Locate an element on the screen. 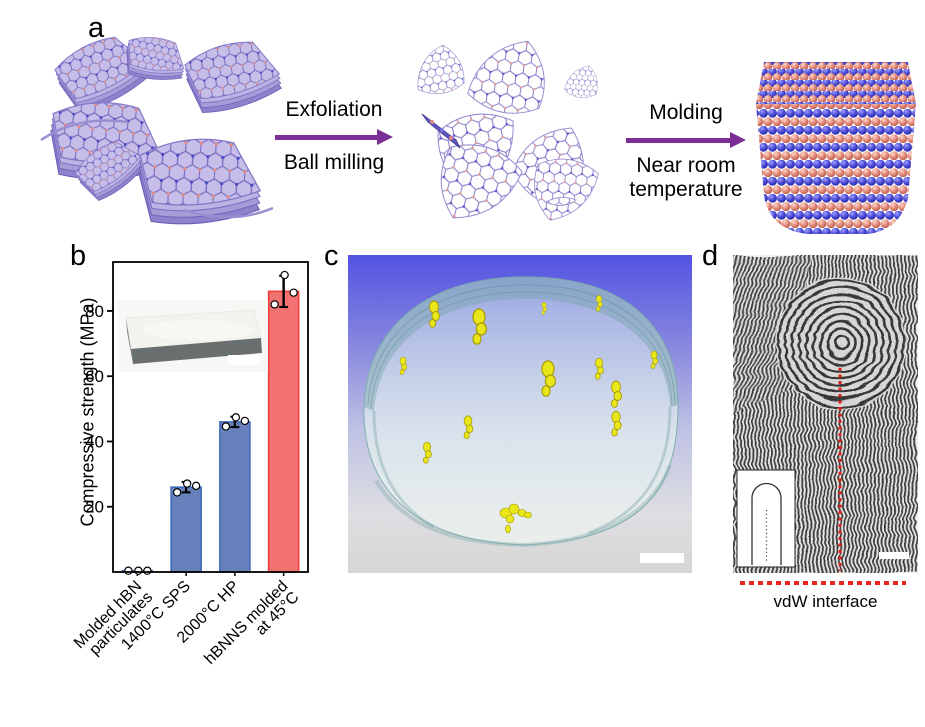  chart-frame is located at coordinates (210, 417).